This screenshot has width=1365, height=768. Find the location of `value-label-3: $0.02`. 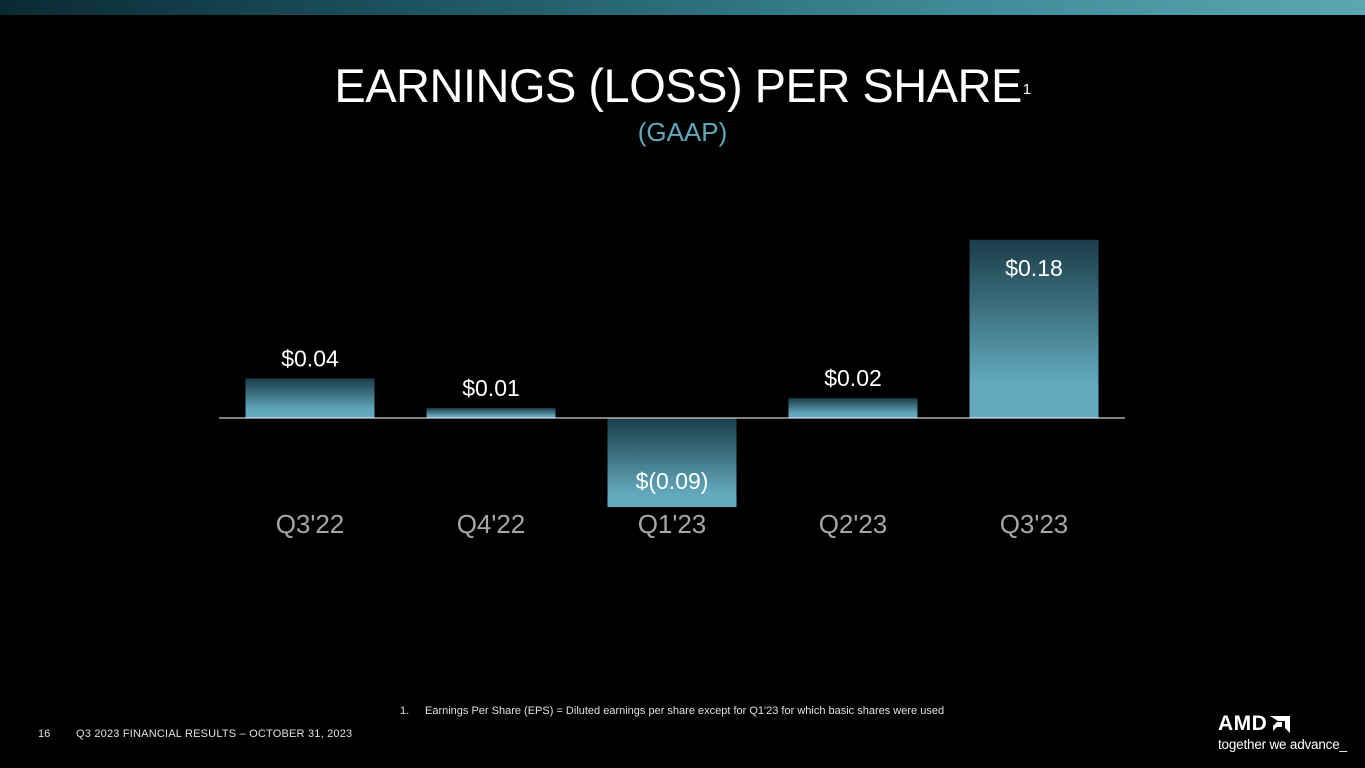

value-label-3: $0.02 is located at coordinates (853, 378).